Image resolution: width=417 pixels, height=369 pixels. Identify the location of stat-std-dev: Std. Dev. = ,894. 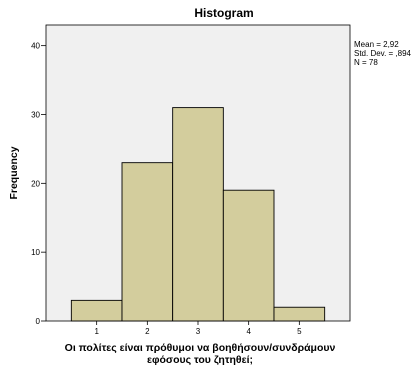
(382, 53).